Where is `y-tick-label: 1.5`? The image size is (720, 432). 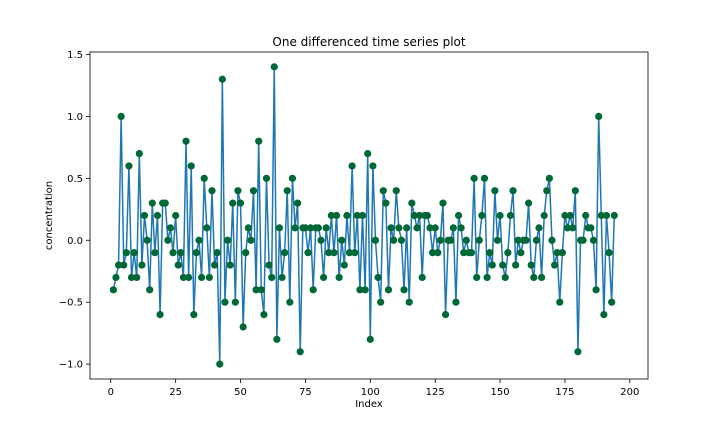 y-tick-label: 1.5 is located at coordinates (75, 55).